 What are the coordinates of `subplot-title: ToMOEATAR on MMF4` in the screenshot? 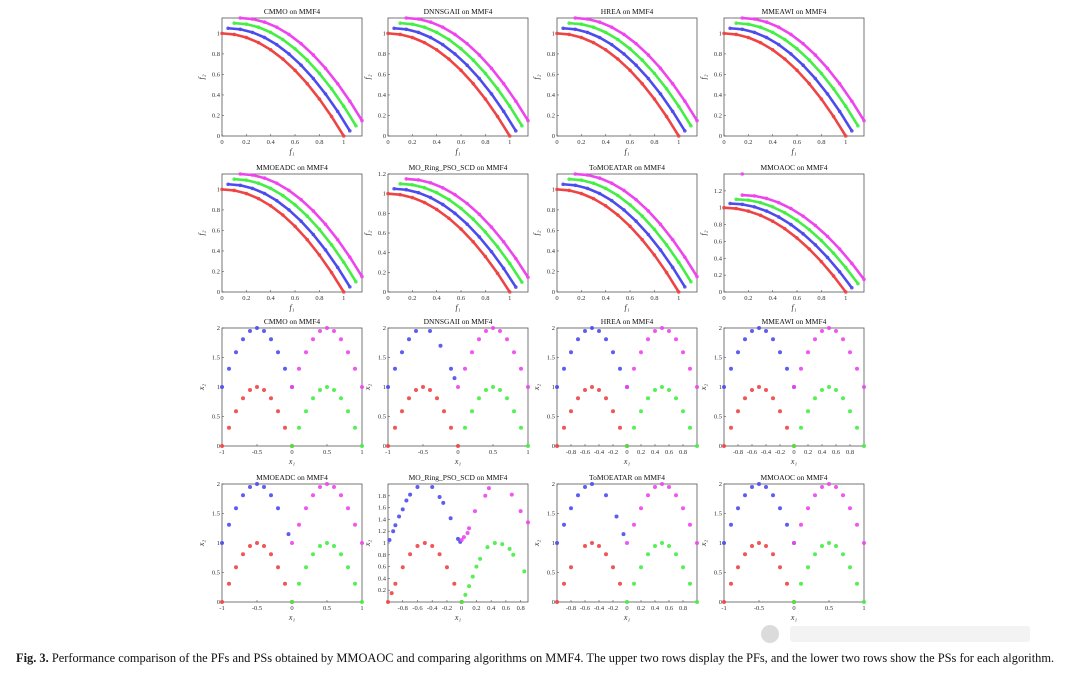 It's located at (627, 167).